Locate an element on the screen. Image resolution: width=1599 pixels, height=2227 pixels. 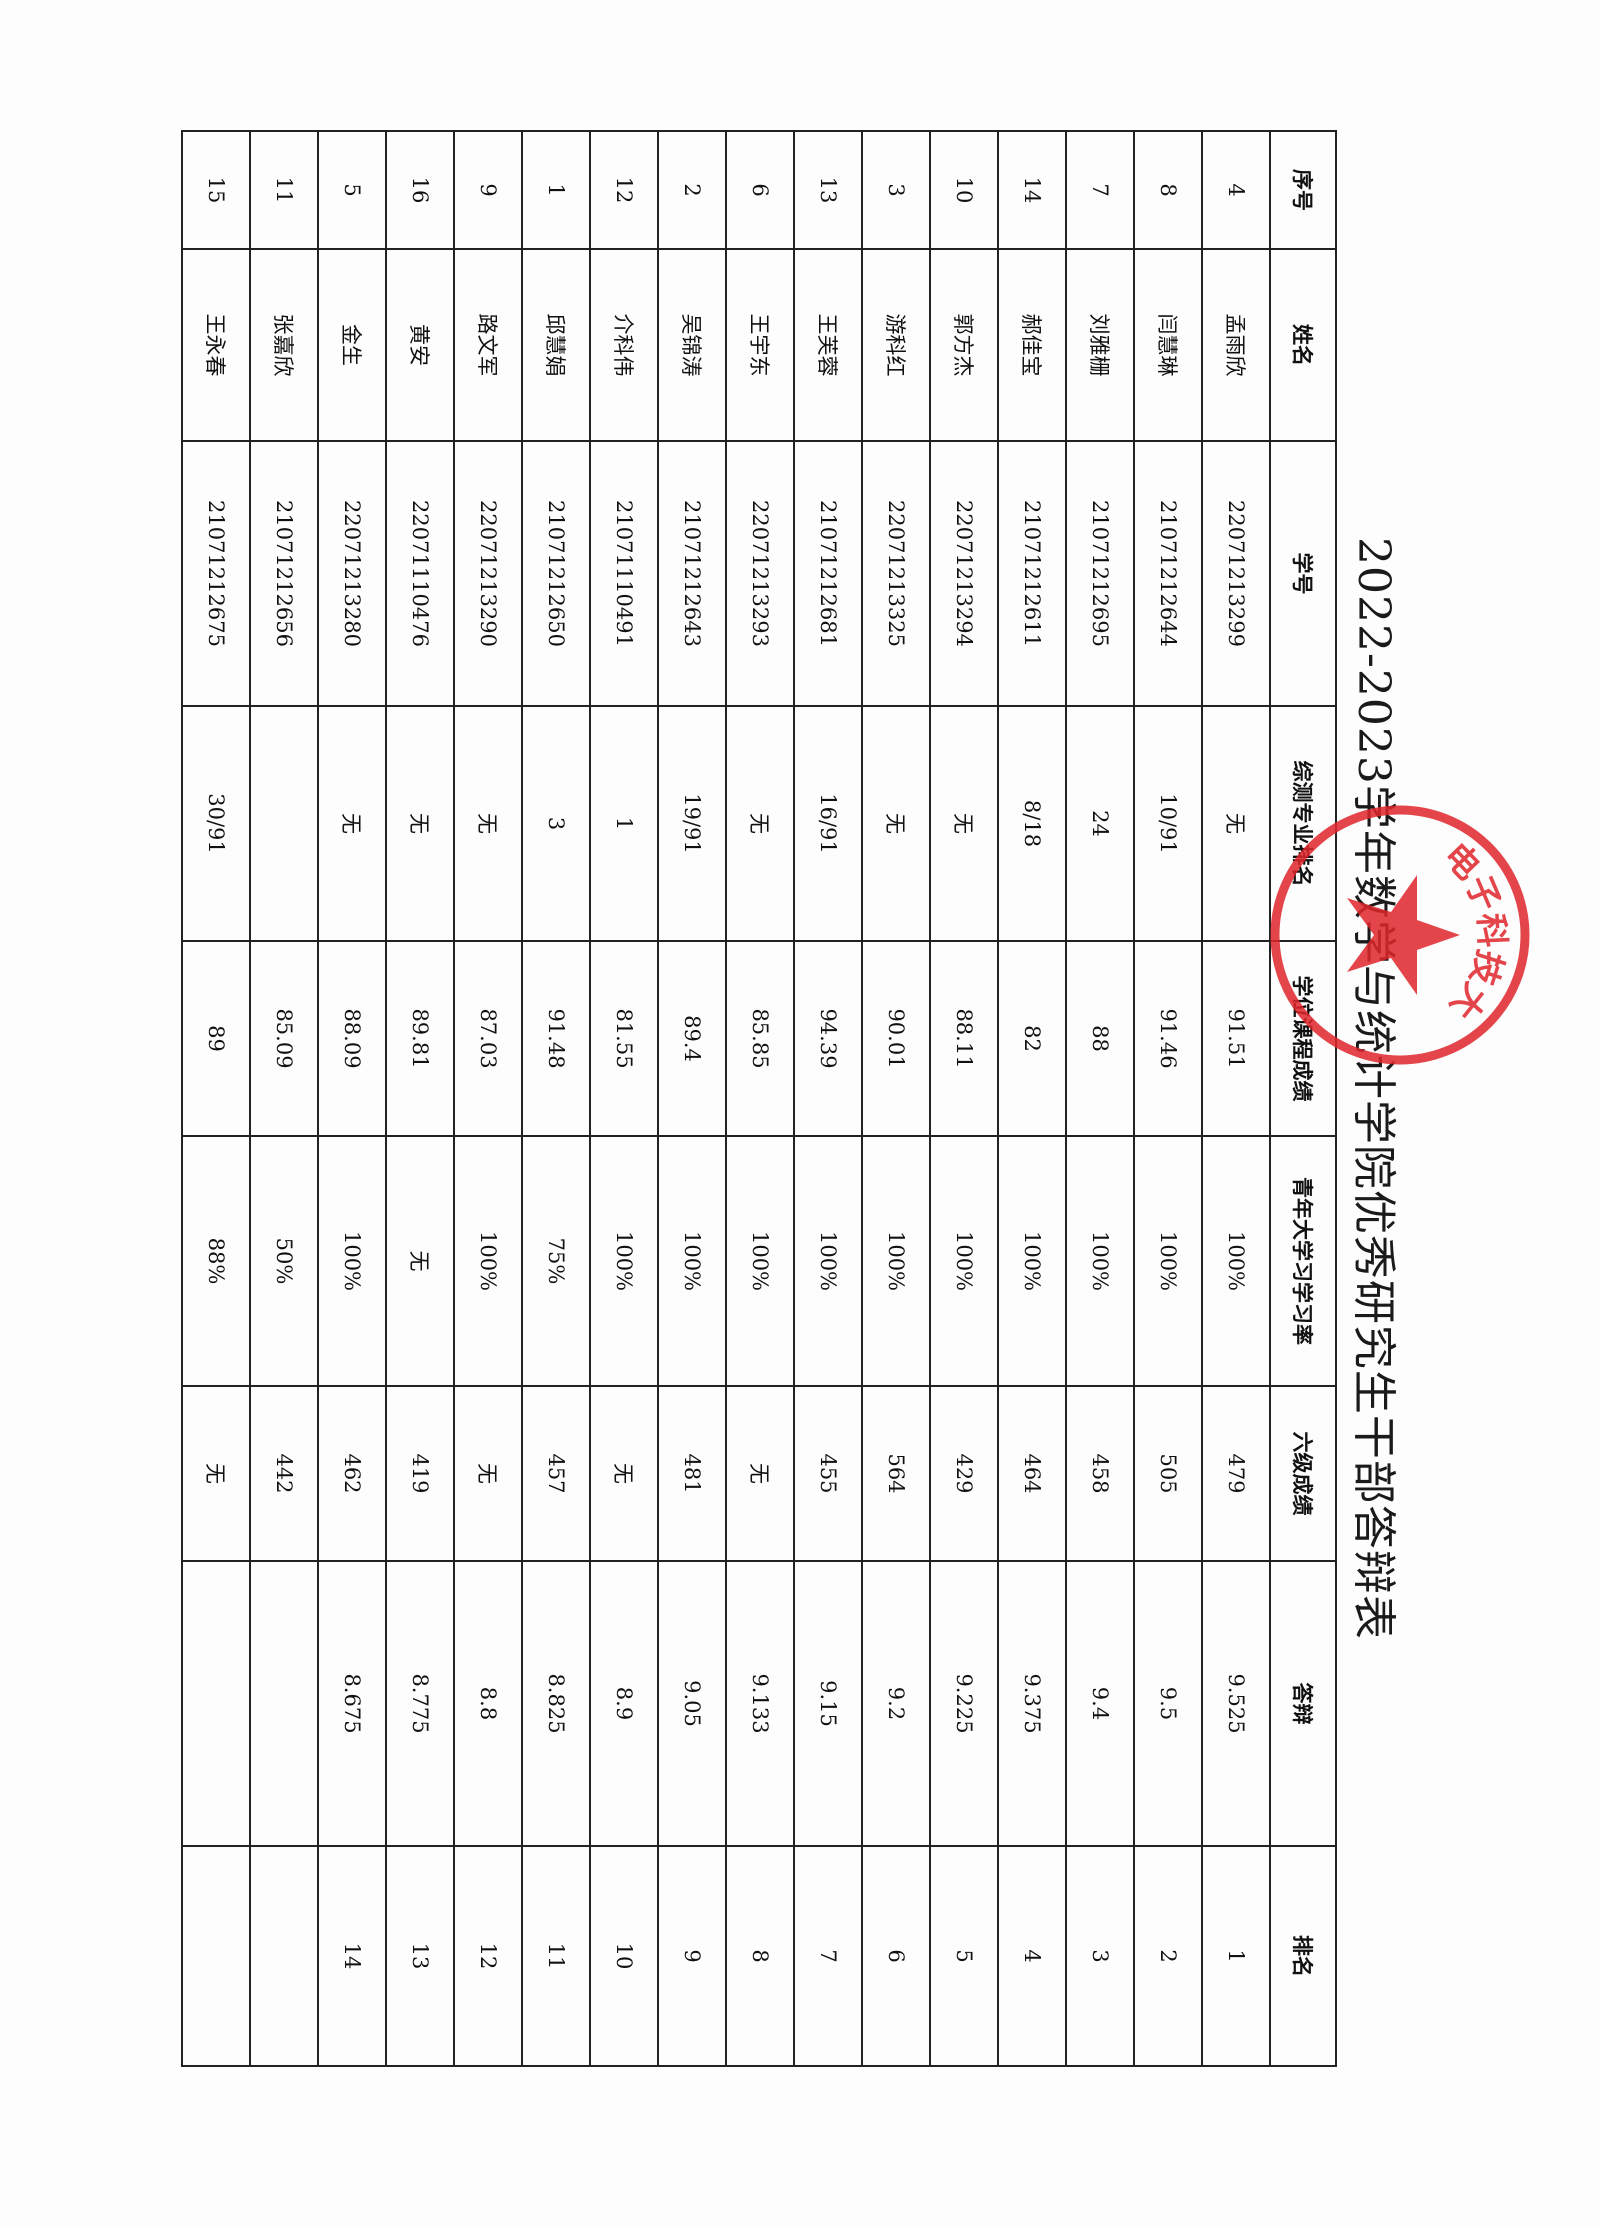
cell-rank: 5 is located at coordinates (964, 1956).